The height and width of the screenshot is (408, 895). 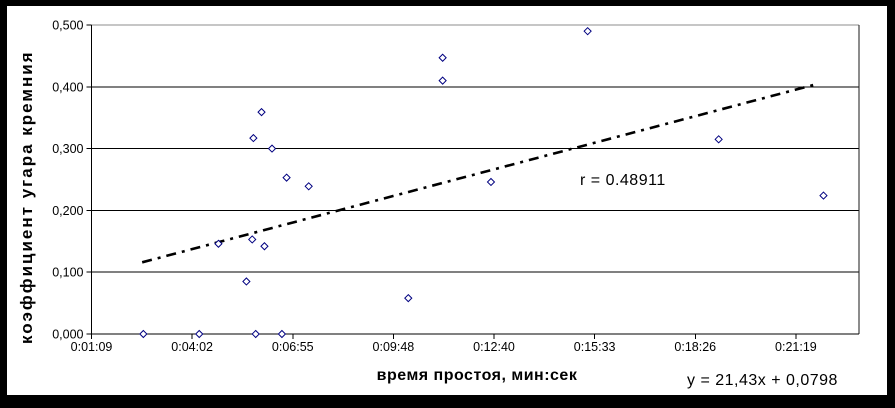 I want to click on x-axis-title: время простоя, мин:сек, so click(x=477, y=375).